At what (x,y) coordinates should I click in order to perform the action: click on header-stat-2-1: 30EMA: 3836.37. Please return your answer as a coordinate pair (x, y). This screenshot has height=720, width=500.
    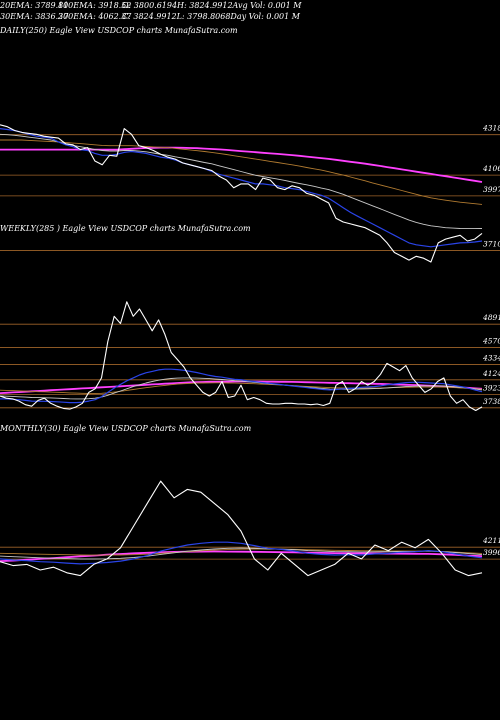
    Looking at the image, I should click on (34, 16).